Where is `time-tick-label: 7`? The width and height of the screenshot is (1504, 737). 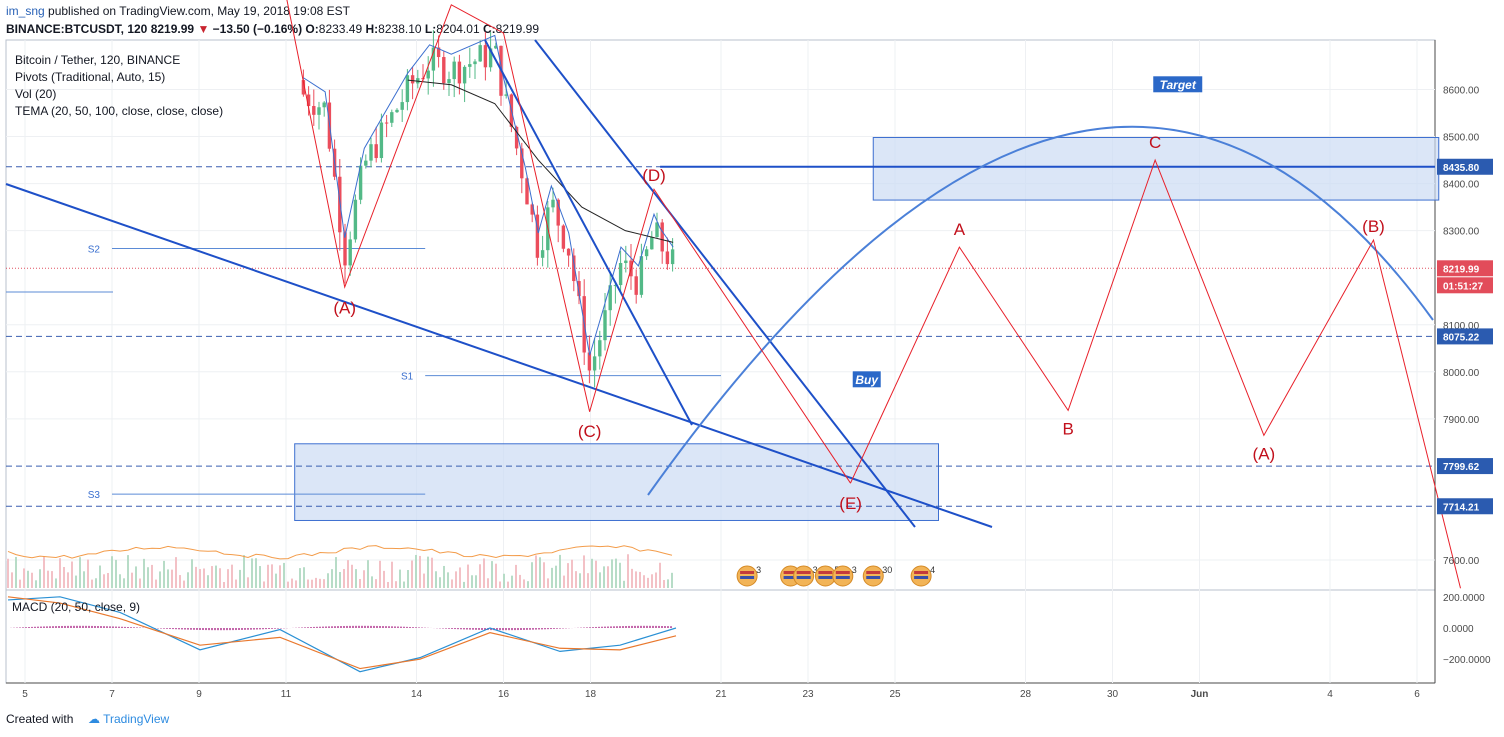
time-tick-label: 7 is located at coordinates (112, 694).